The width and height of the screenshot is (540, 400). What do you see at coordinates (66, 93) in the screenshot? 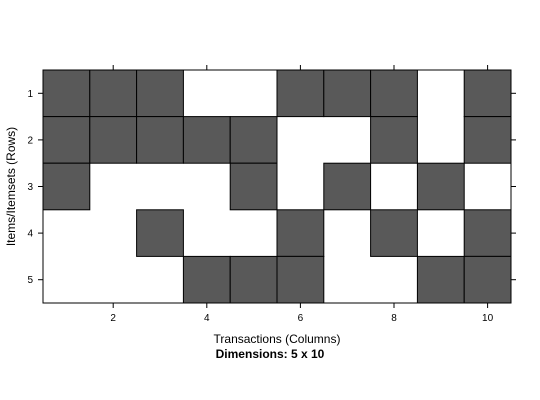
I see `heatmap-cell-r1-c1` at bounding box center [66, 93].